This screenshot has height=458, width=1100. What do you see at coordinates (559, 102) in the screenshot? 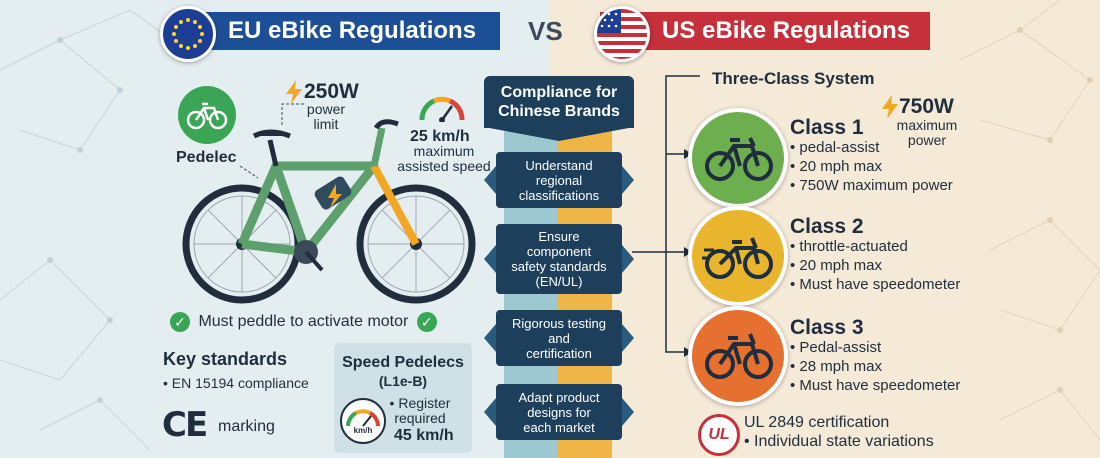
I see `middle-header: Compliance for Chinese Brands` at bounding box center [559, 102].